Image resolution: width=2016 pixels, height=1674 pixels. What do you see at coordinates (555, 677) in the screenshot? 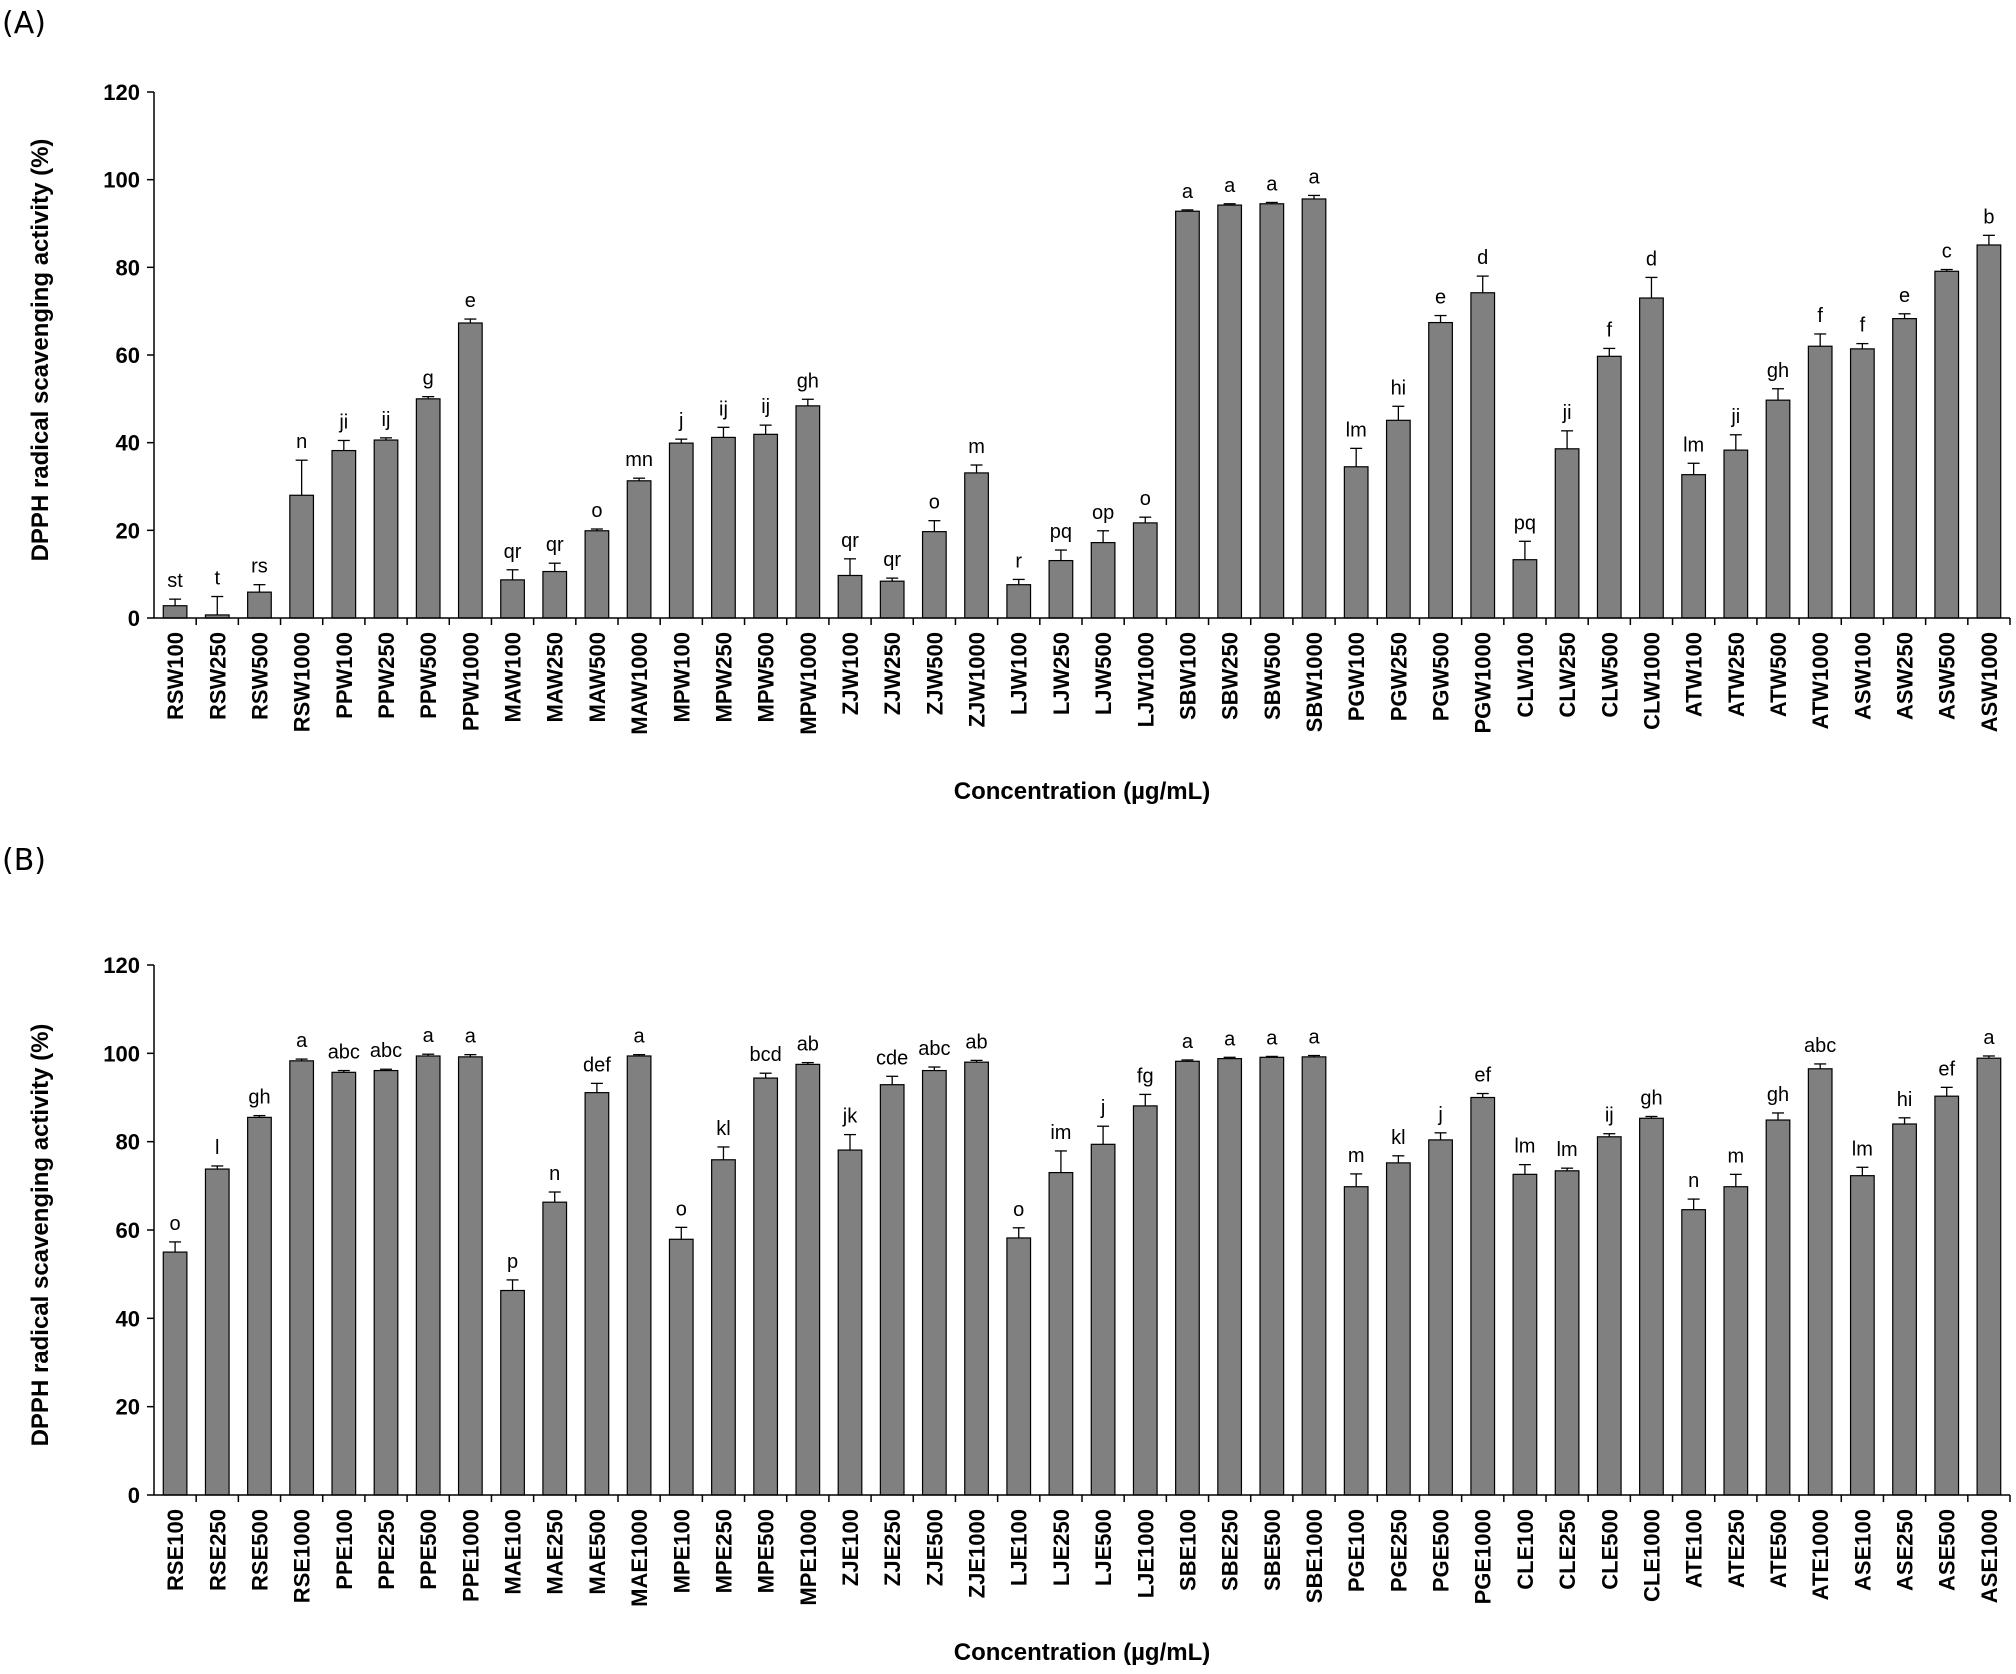
I see `category-label-MAW250: MAW250` at bounding box center [555, 677].